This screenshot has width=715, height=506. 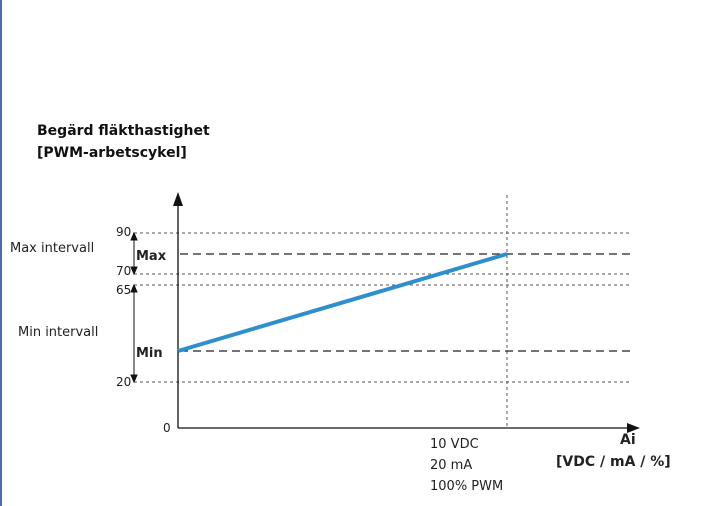 What do you see at coordinates (112, 153) in the screenshot?
I see `title-line-2: [PWM-arbetscykel]` at bounding box center [112, 153].